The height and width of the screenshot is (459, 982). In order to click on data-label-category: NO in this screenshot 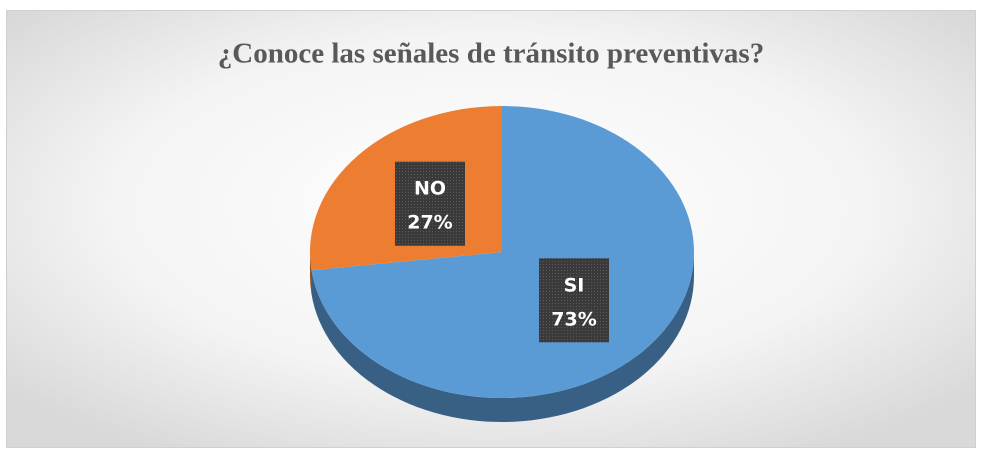, I will do `click(430, 189)`.